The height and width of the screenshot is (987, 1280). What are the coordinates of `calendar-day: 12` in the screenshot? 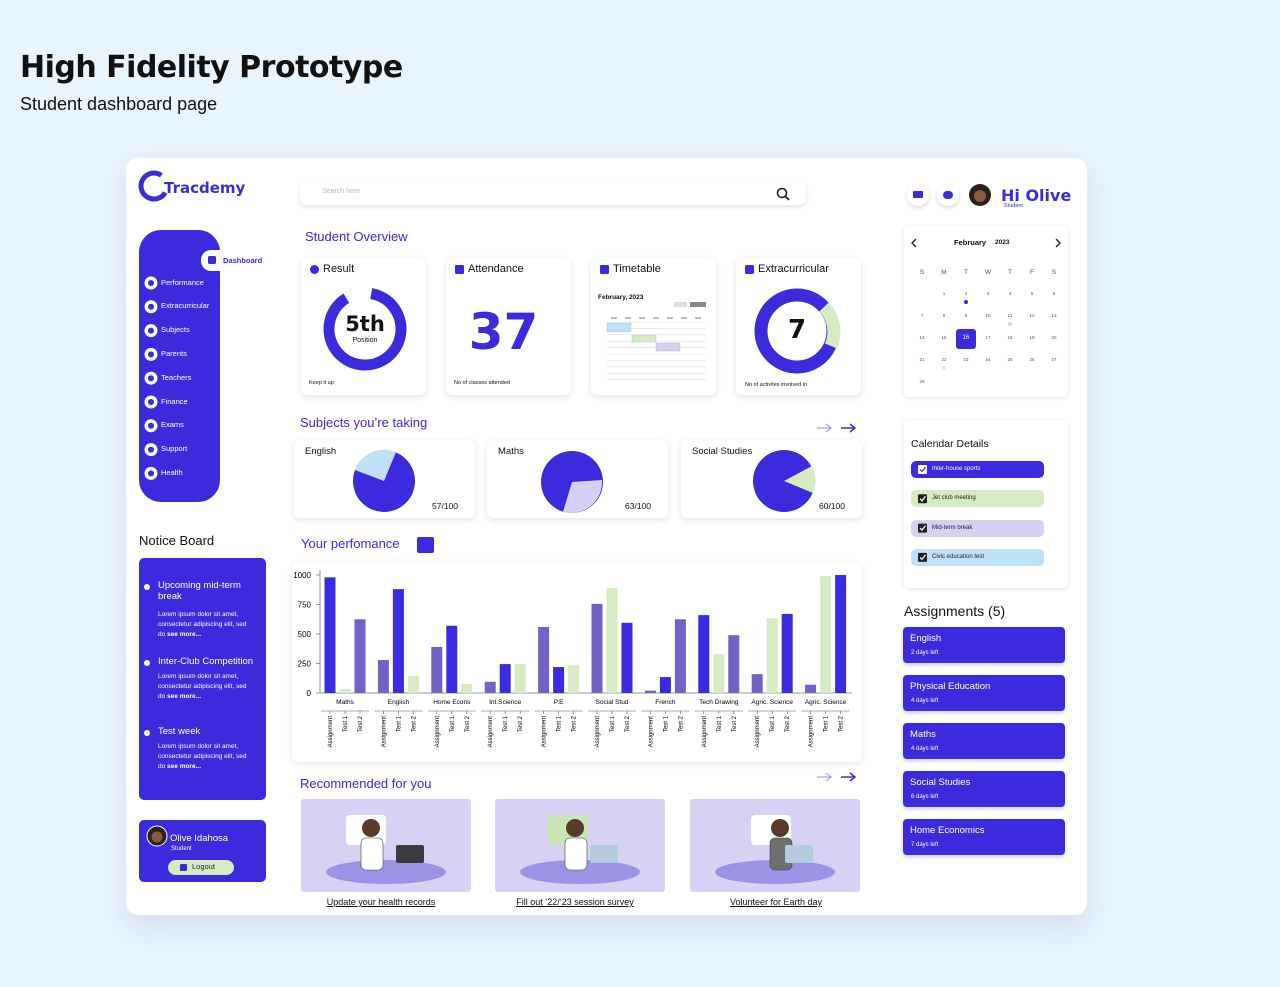 It's located at (1032, 315).